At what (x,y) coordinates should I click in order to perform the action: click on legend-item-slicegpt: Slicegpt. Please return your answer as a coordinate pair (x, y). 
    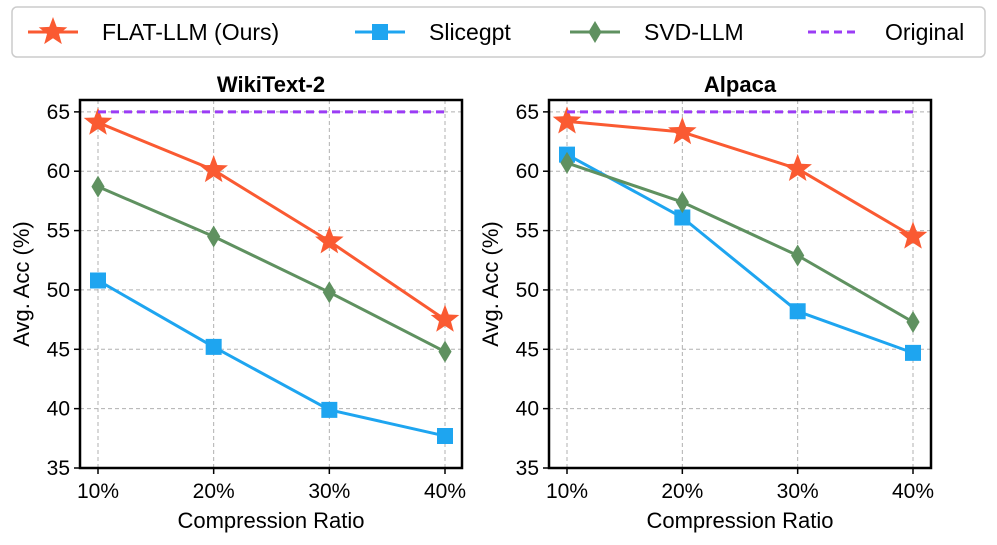
    Looking at the image, I should click on (433, 32).